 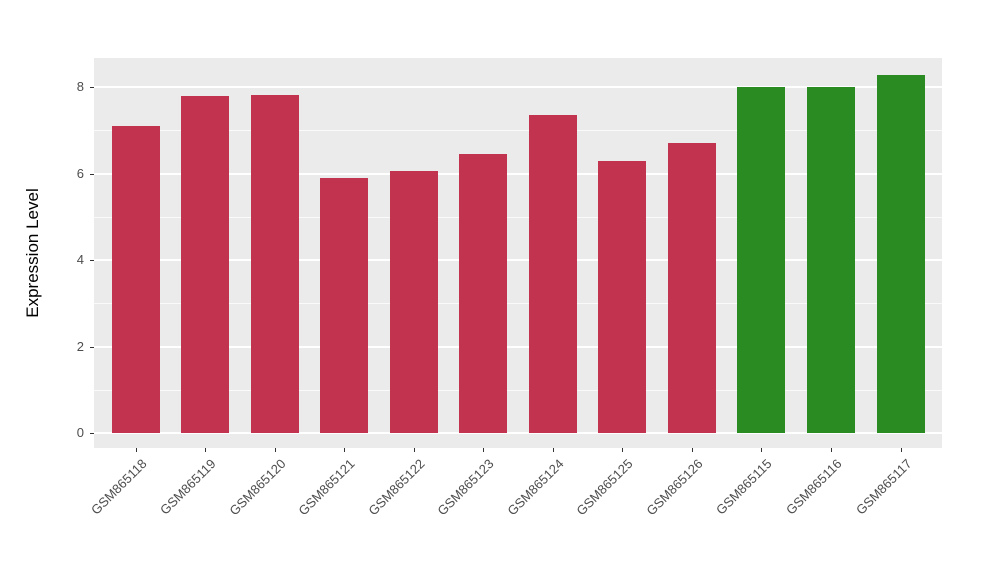 I want to click on y-tick-label: 4, so click(x=80, y=259).